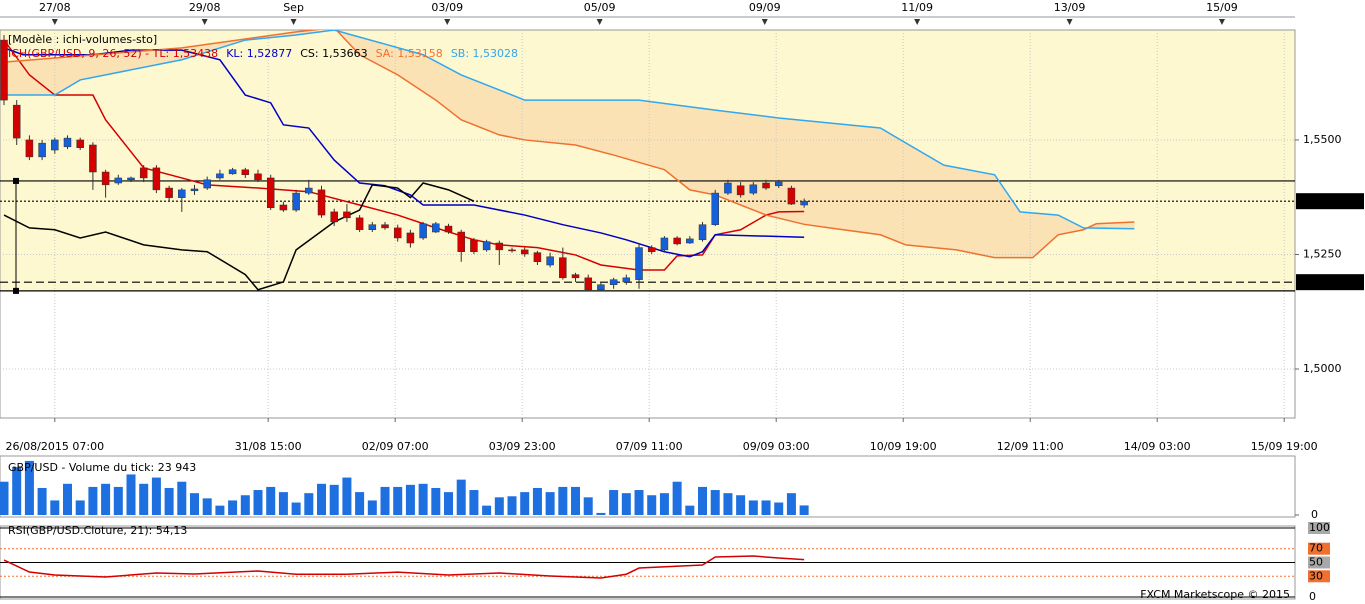  What do you see at coordinates (1215, 594) in the screenshot?
I see `footer: FXCM Marketscope © 2015` at bounding box center [1215, 594].